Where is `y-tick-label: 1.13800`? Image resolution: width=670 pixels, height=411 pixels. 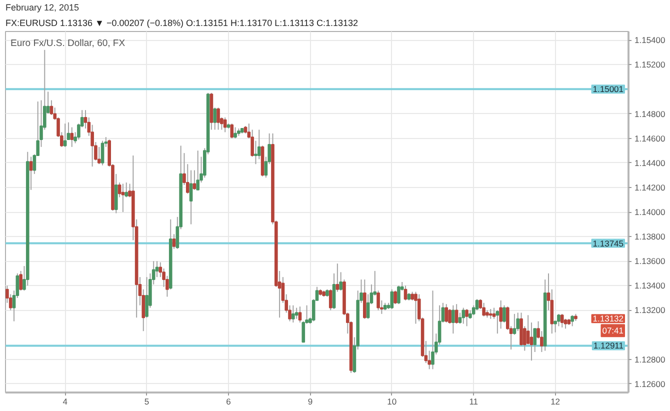
y-tick-label: 1.13800 is located at coordinates (650, 237).